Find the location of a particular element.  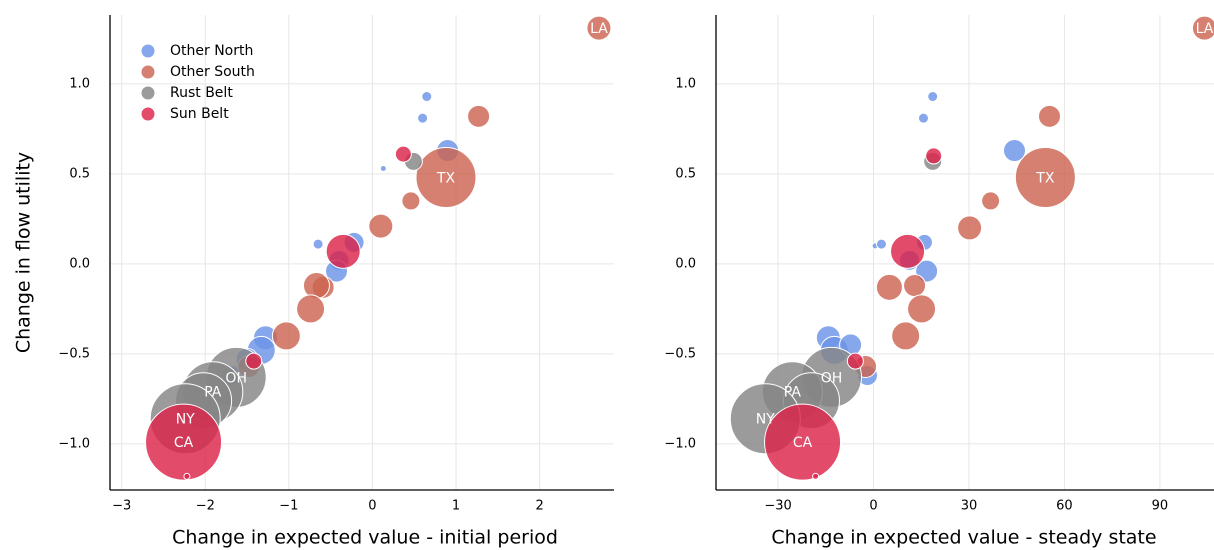

x-tick-label: −3 is located at coordinates (121, 506).